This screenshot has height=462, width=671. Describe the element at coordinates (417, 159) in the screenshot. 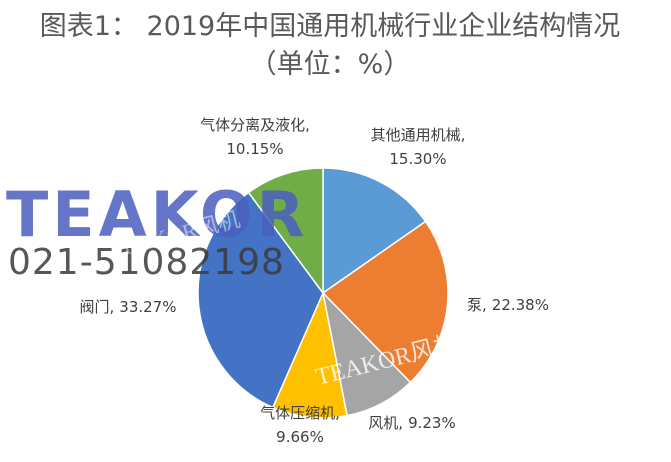

I see `value-label: 15.30%` at that location.